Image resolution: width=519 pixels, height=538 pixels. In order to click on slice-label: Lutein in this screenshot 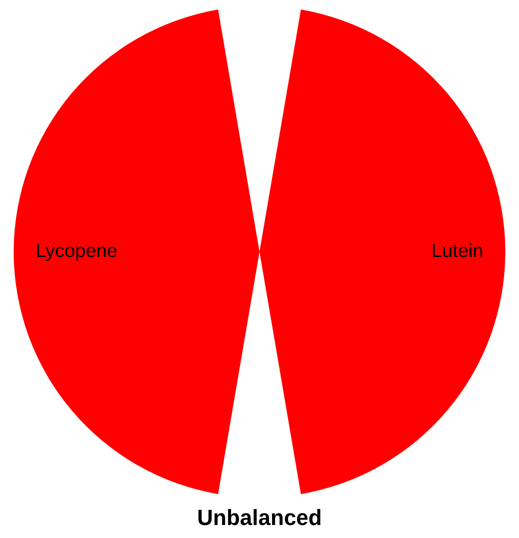, I will do `click(458, 251)`.